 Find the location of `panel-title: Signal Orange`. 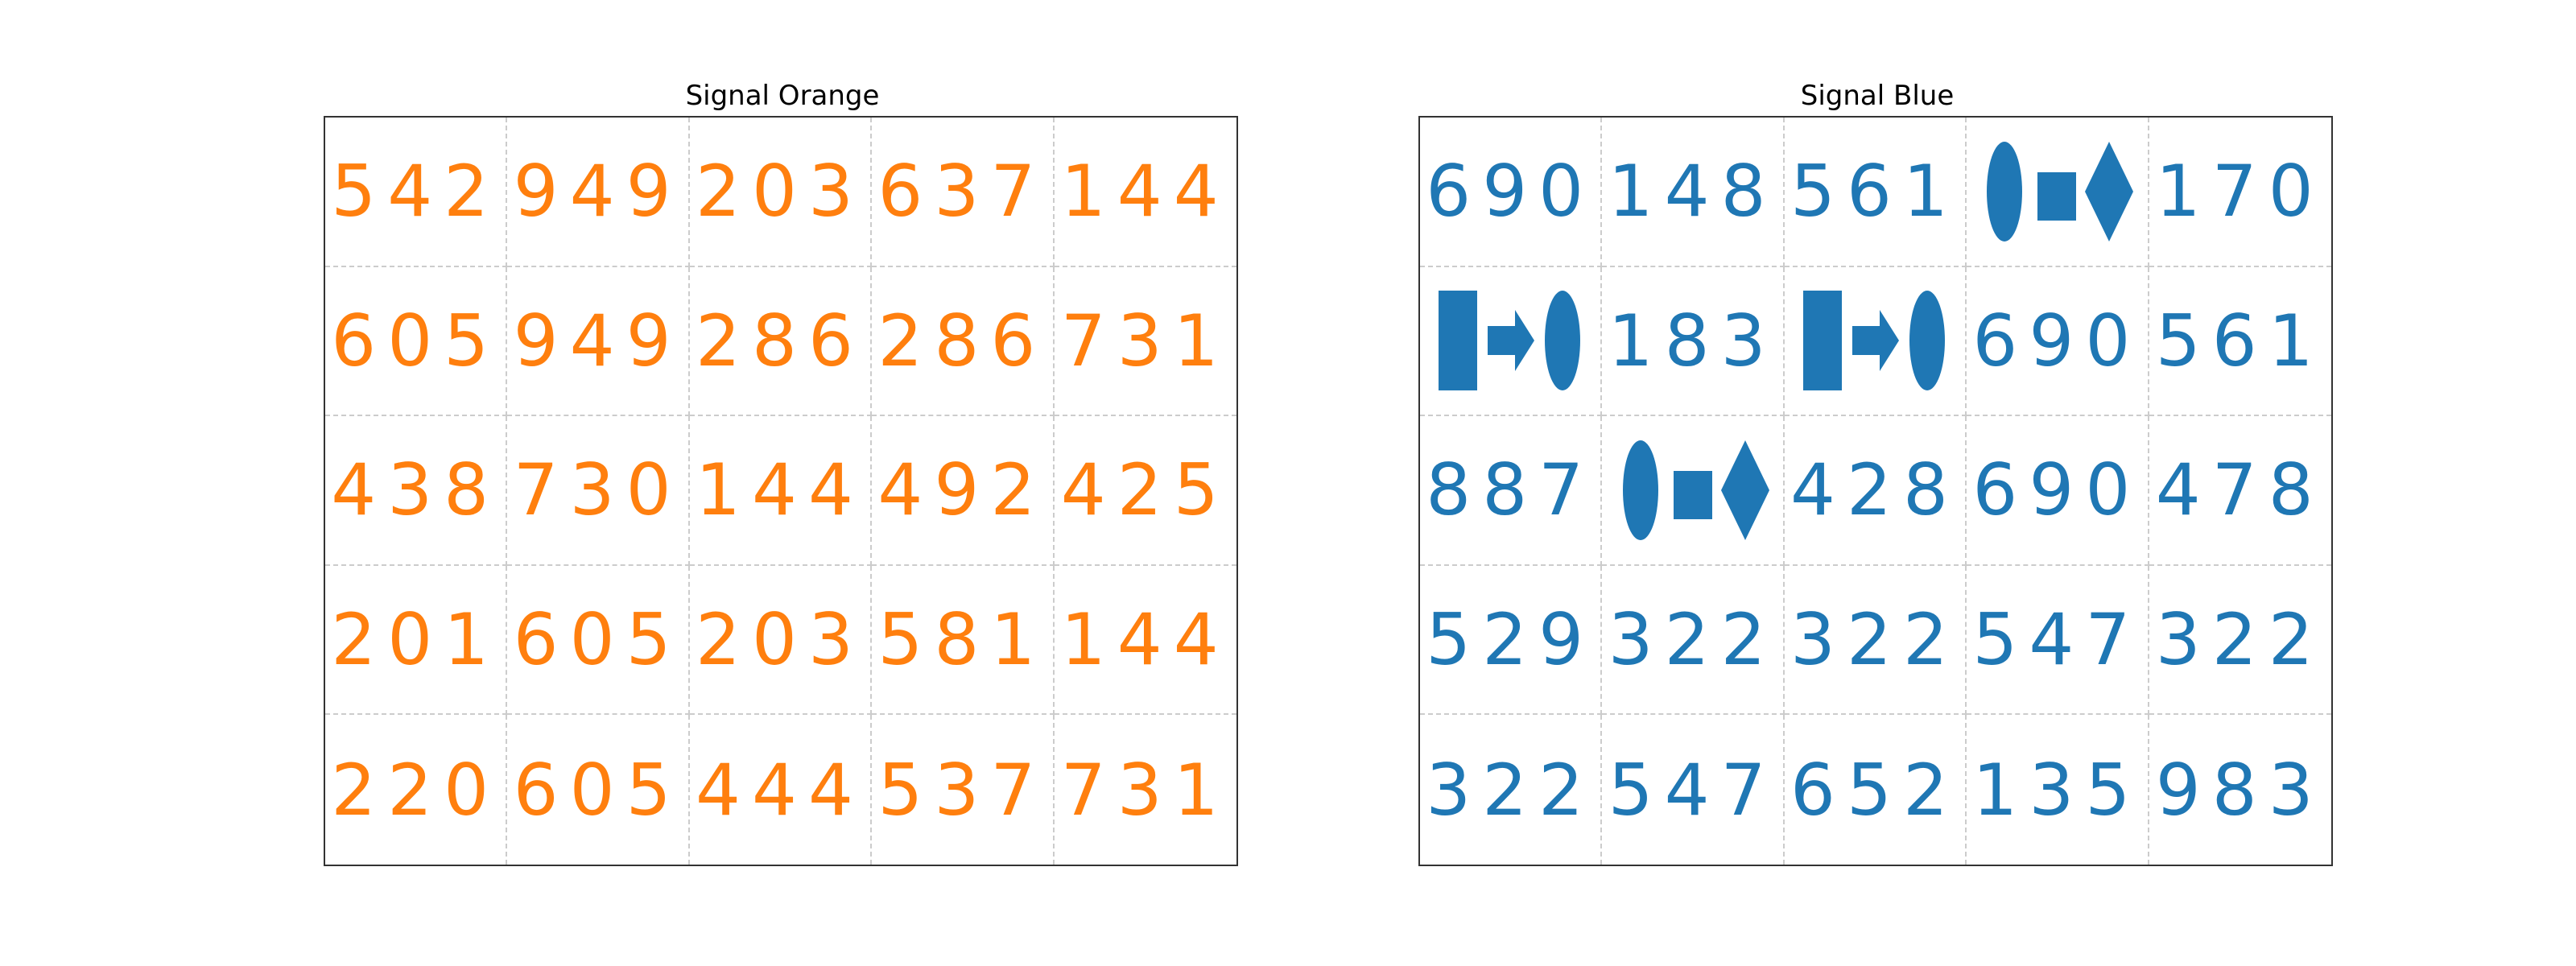

panel-title: Signal Orange is located at coordinates (782, 96).